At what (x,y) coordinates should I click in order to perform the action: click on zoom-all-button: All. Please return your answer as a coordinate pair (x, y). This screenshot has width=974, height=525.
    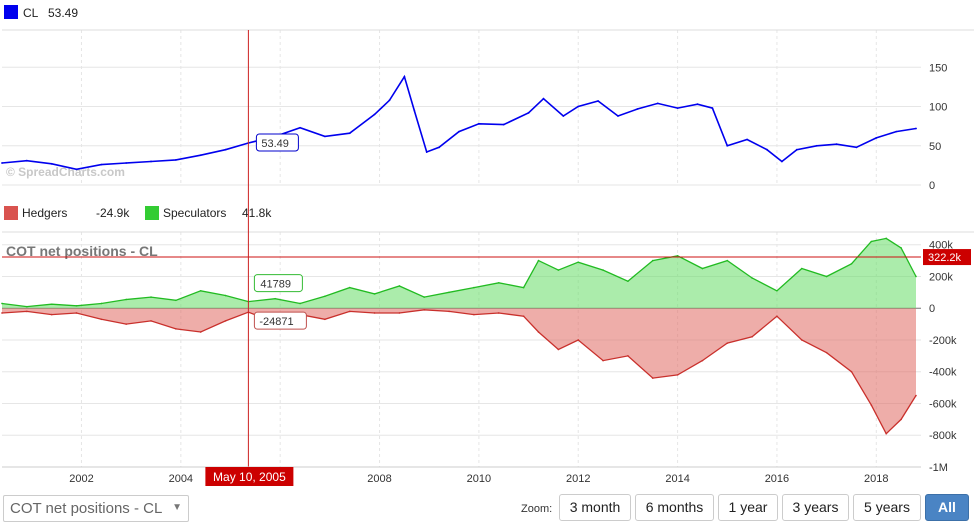
    Looking at the image, I should click on (947, 507).